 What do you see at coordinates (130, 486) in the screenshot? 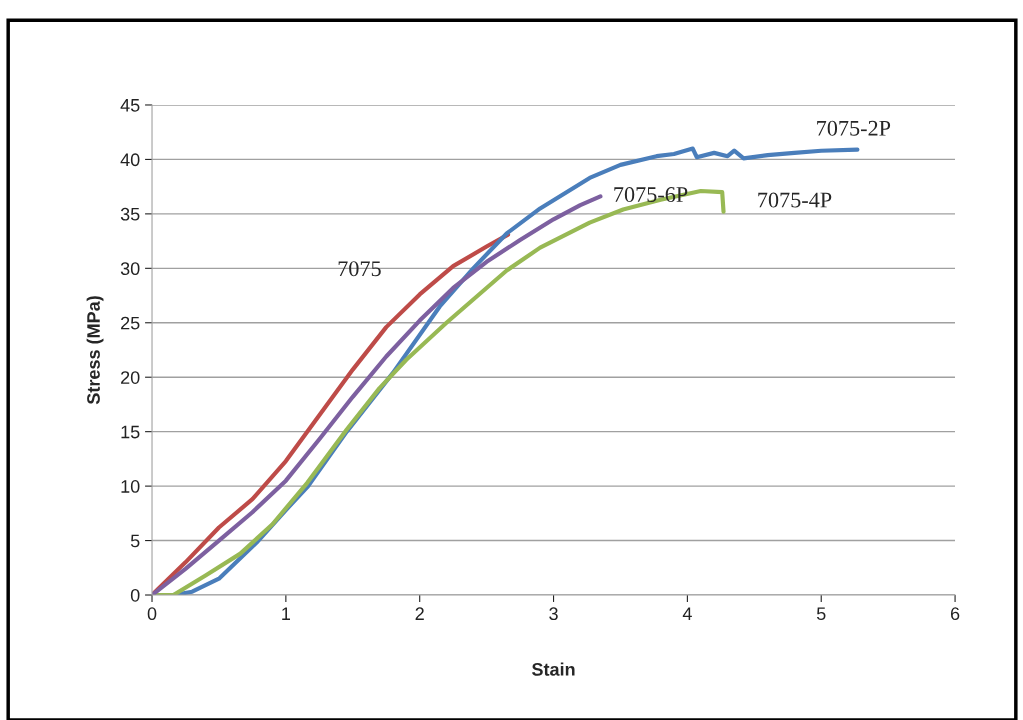
I see `y-tick-label: 10` at bounding box center [130, 486].